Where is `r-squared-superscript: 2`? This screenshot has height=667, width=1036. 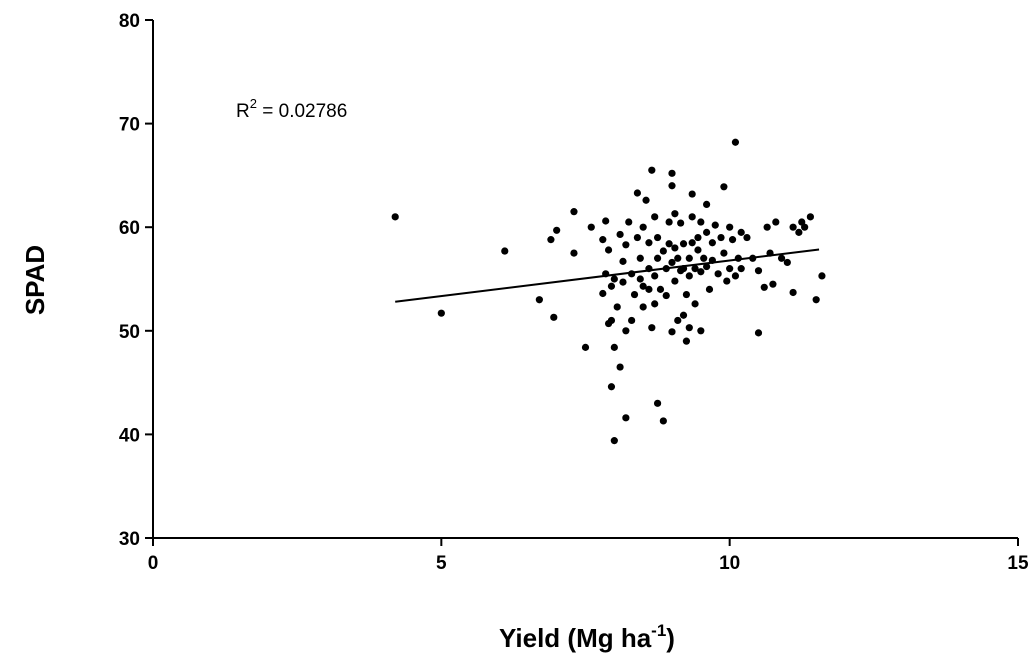
r-squared-superscript: 2 is located at coordinates (253, 103).